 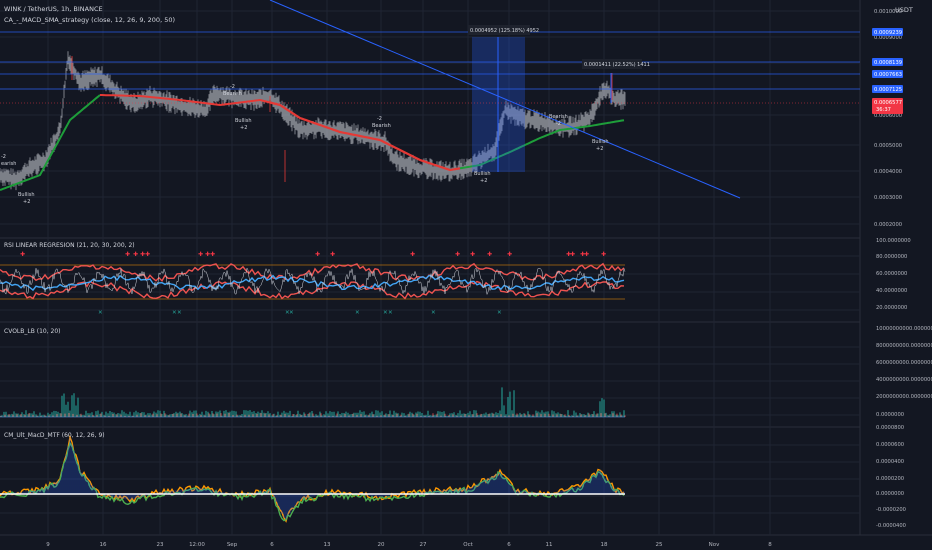 I want to click on cvol-axis-label: 2000000000.0000000, so click(x=904, y=397).